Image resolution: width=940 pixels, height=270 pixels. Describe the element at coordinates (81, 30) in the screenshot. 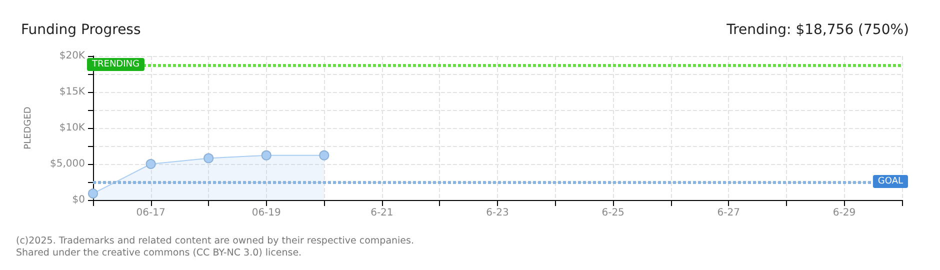

I see `chart-title: Funding Progress` at that location.